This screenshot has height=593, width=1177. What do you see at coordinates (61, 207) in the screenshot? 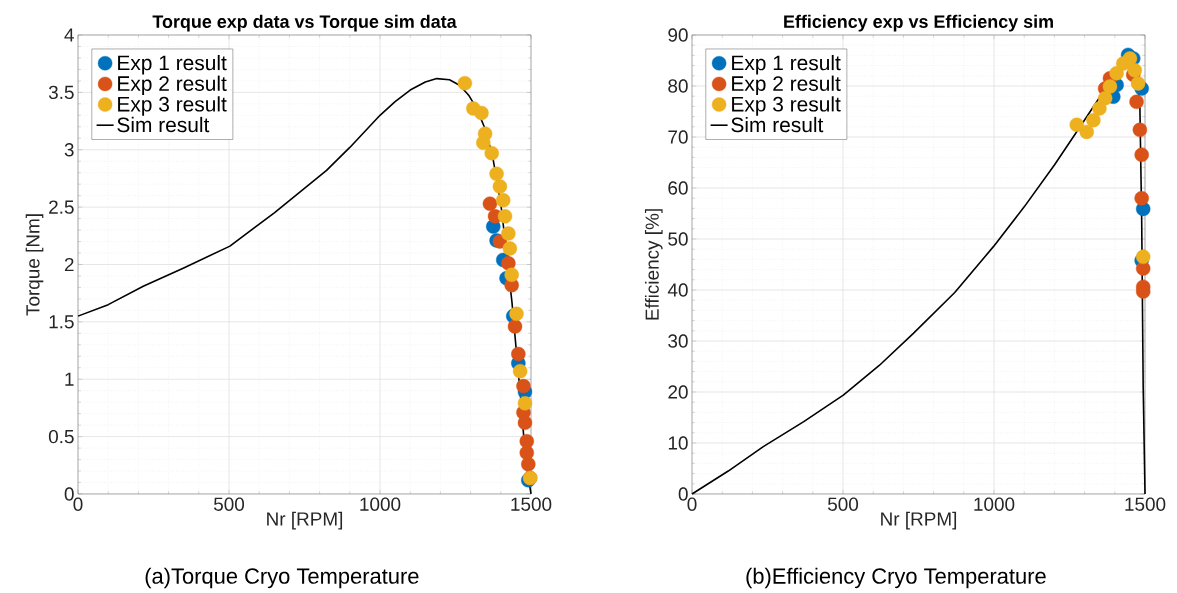
I see `y-tick-label: 2.5` at bounding box center [61, 207].